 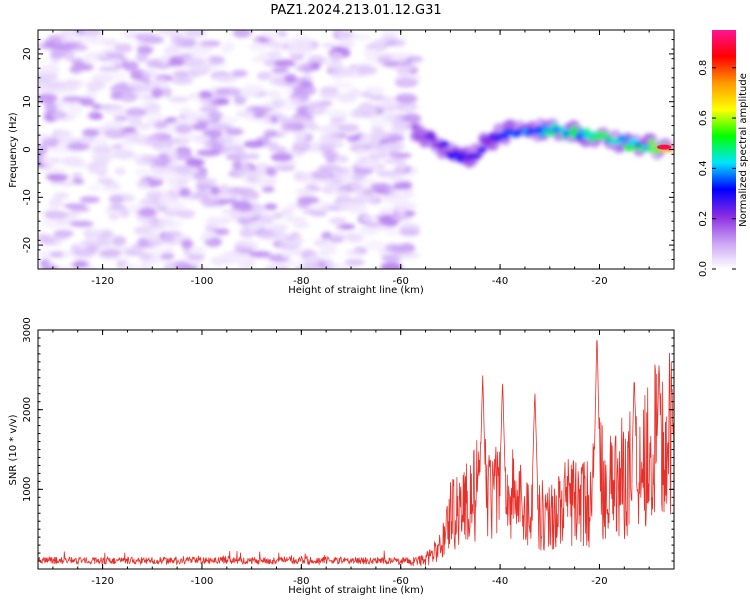 What do you see at coordinates (27, 197) in the screenshot?
I see `y-tick-label: -10` at bounding box center [27, 197].